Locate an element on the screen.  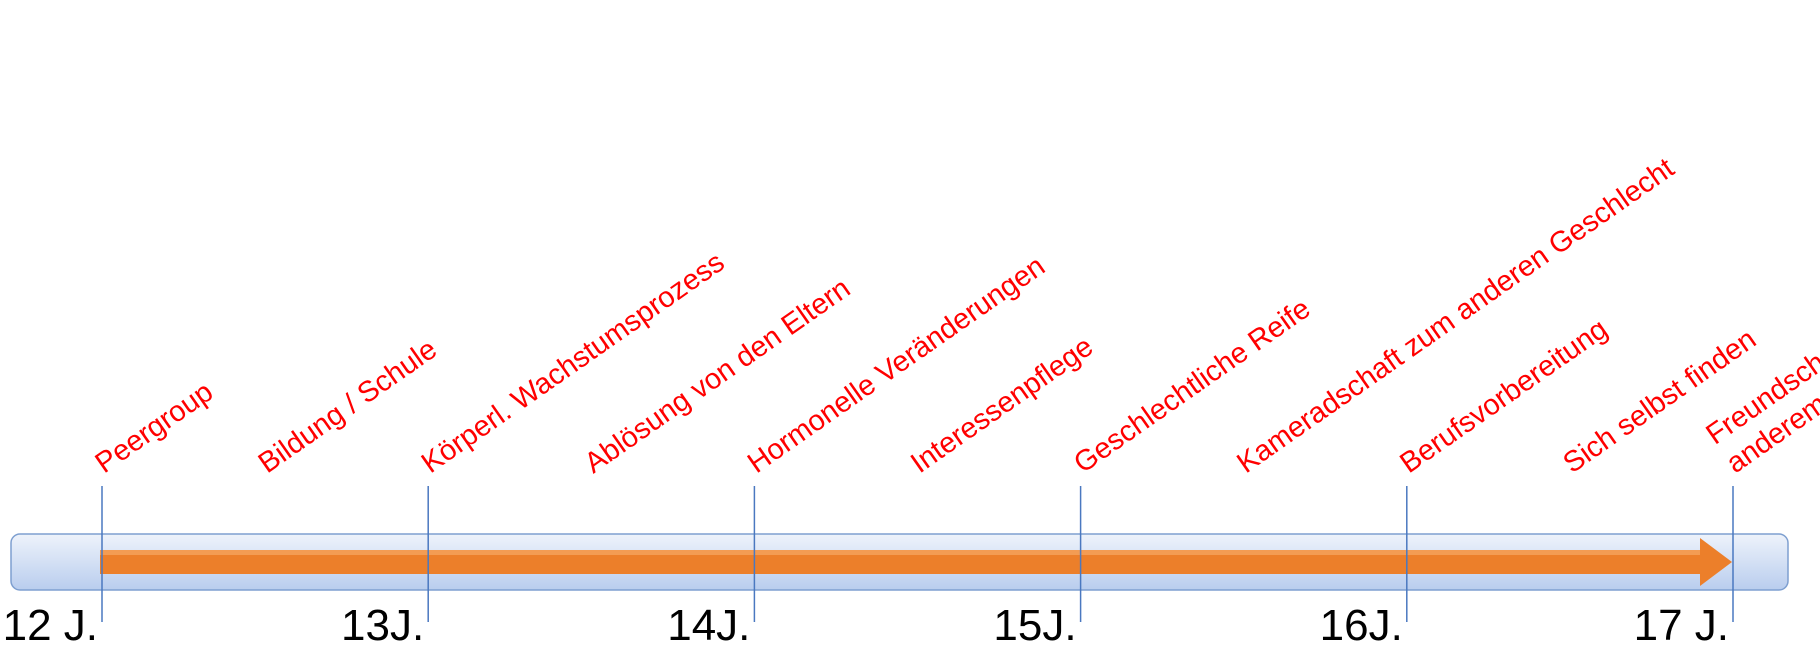
topic-label-line: Peergroup is located at coordinates (154, 428).